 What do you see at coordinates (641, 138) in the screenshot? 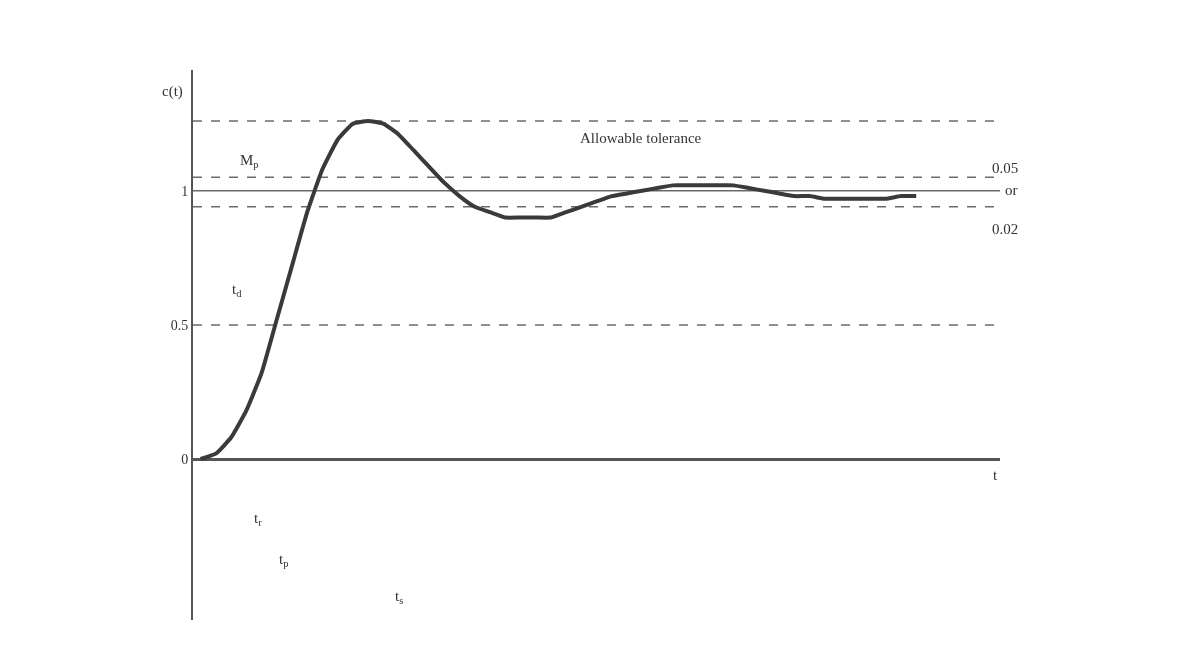
I see `annotation: Allowable tolerance` at bounding box center [641, 138].